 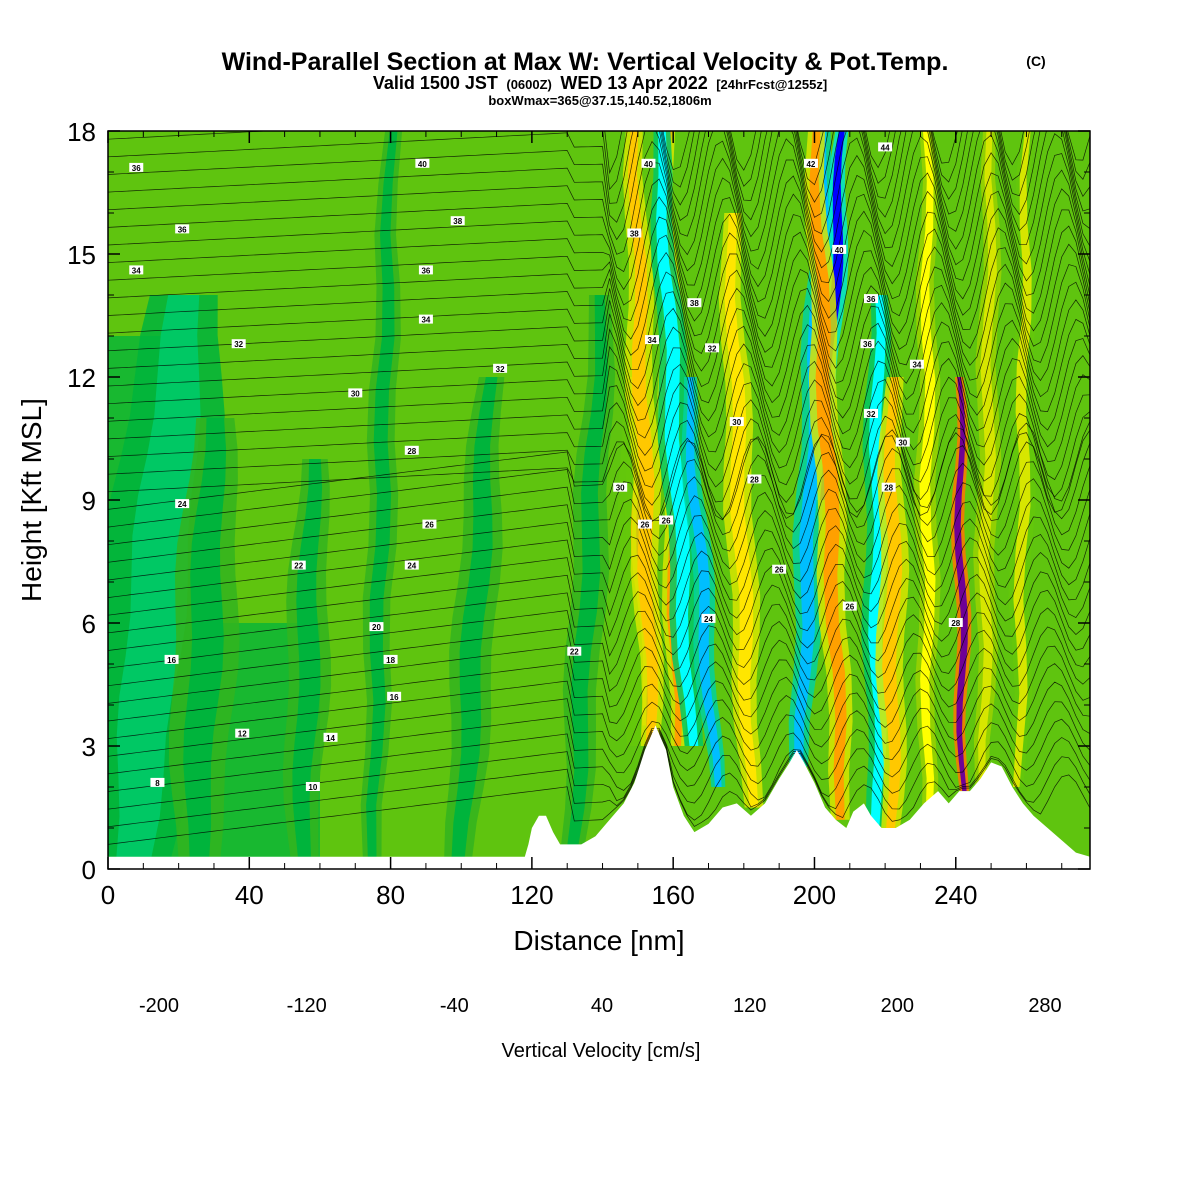 What do you see at coordinates (454, 1006) in the screenshot?
I see `colorbar-tick-label: -40` at bounding box center [454, 1006].